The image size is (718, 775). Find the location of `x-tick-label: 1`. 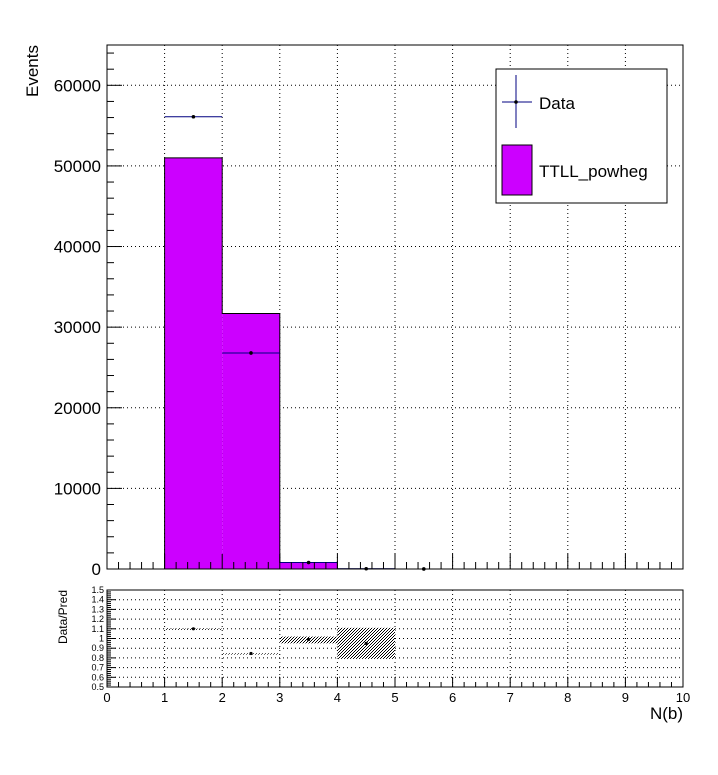

x-tick-label: 1 is located at coordinates (164, 697).